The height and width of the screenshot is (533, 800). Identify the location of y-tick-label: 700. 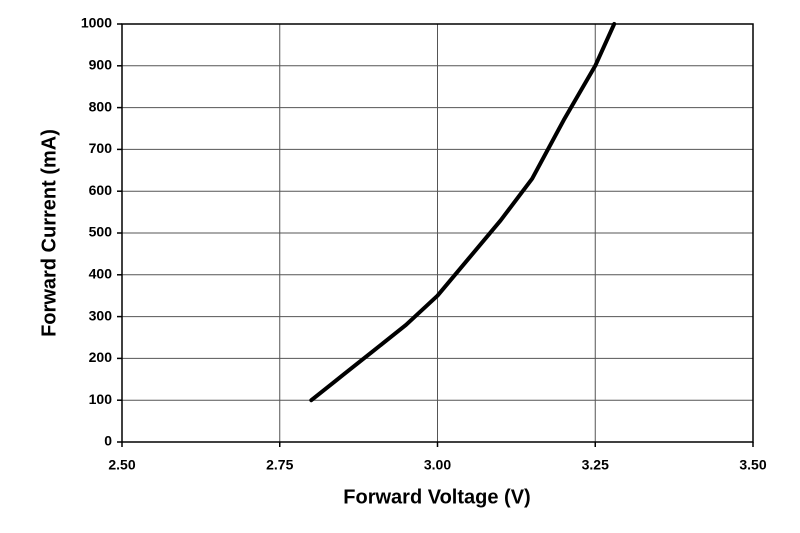
(101, 148).